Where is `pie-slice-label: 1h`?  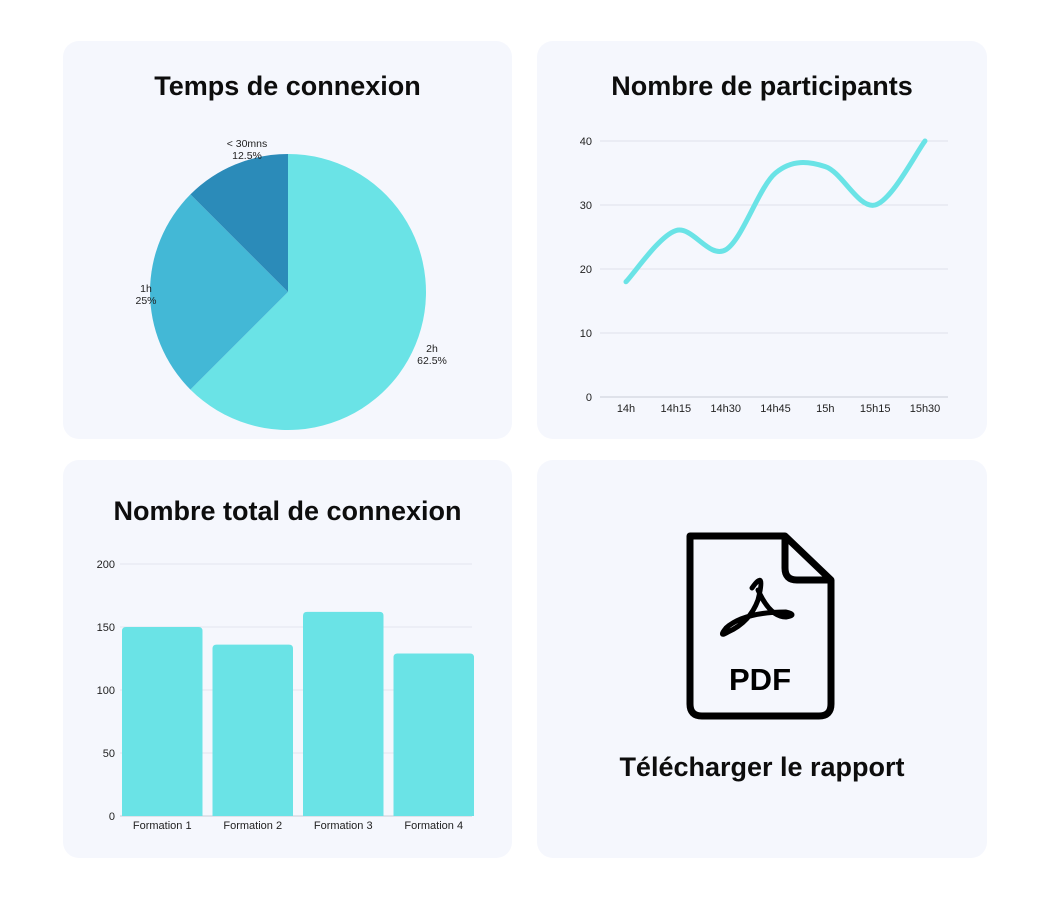 pie-slice-label: 1h is located at coordinates (146, 289).